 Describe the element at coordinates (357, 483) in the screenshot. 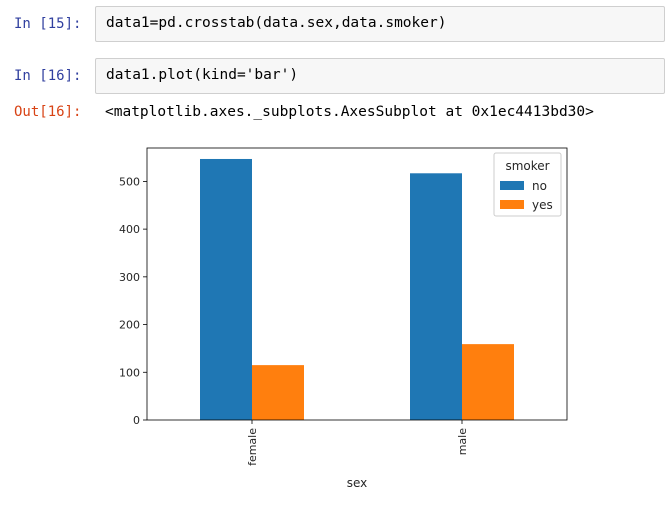

I see `x-axis-label: sex` at that location.